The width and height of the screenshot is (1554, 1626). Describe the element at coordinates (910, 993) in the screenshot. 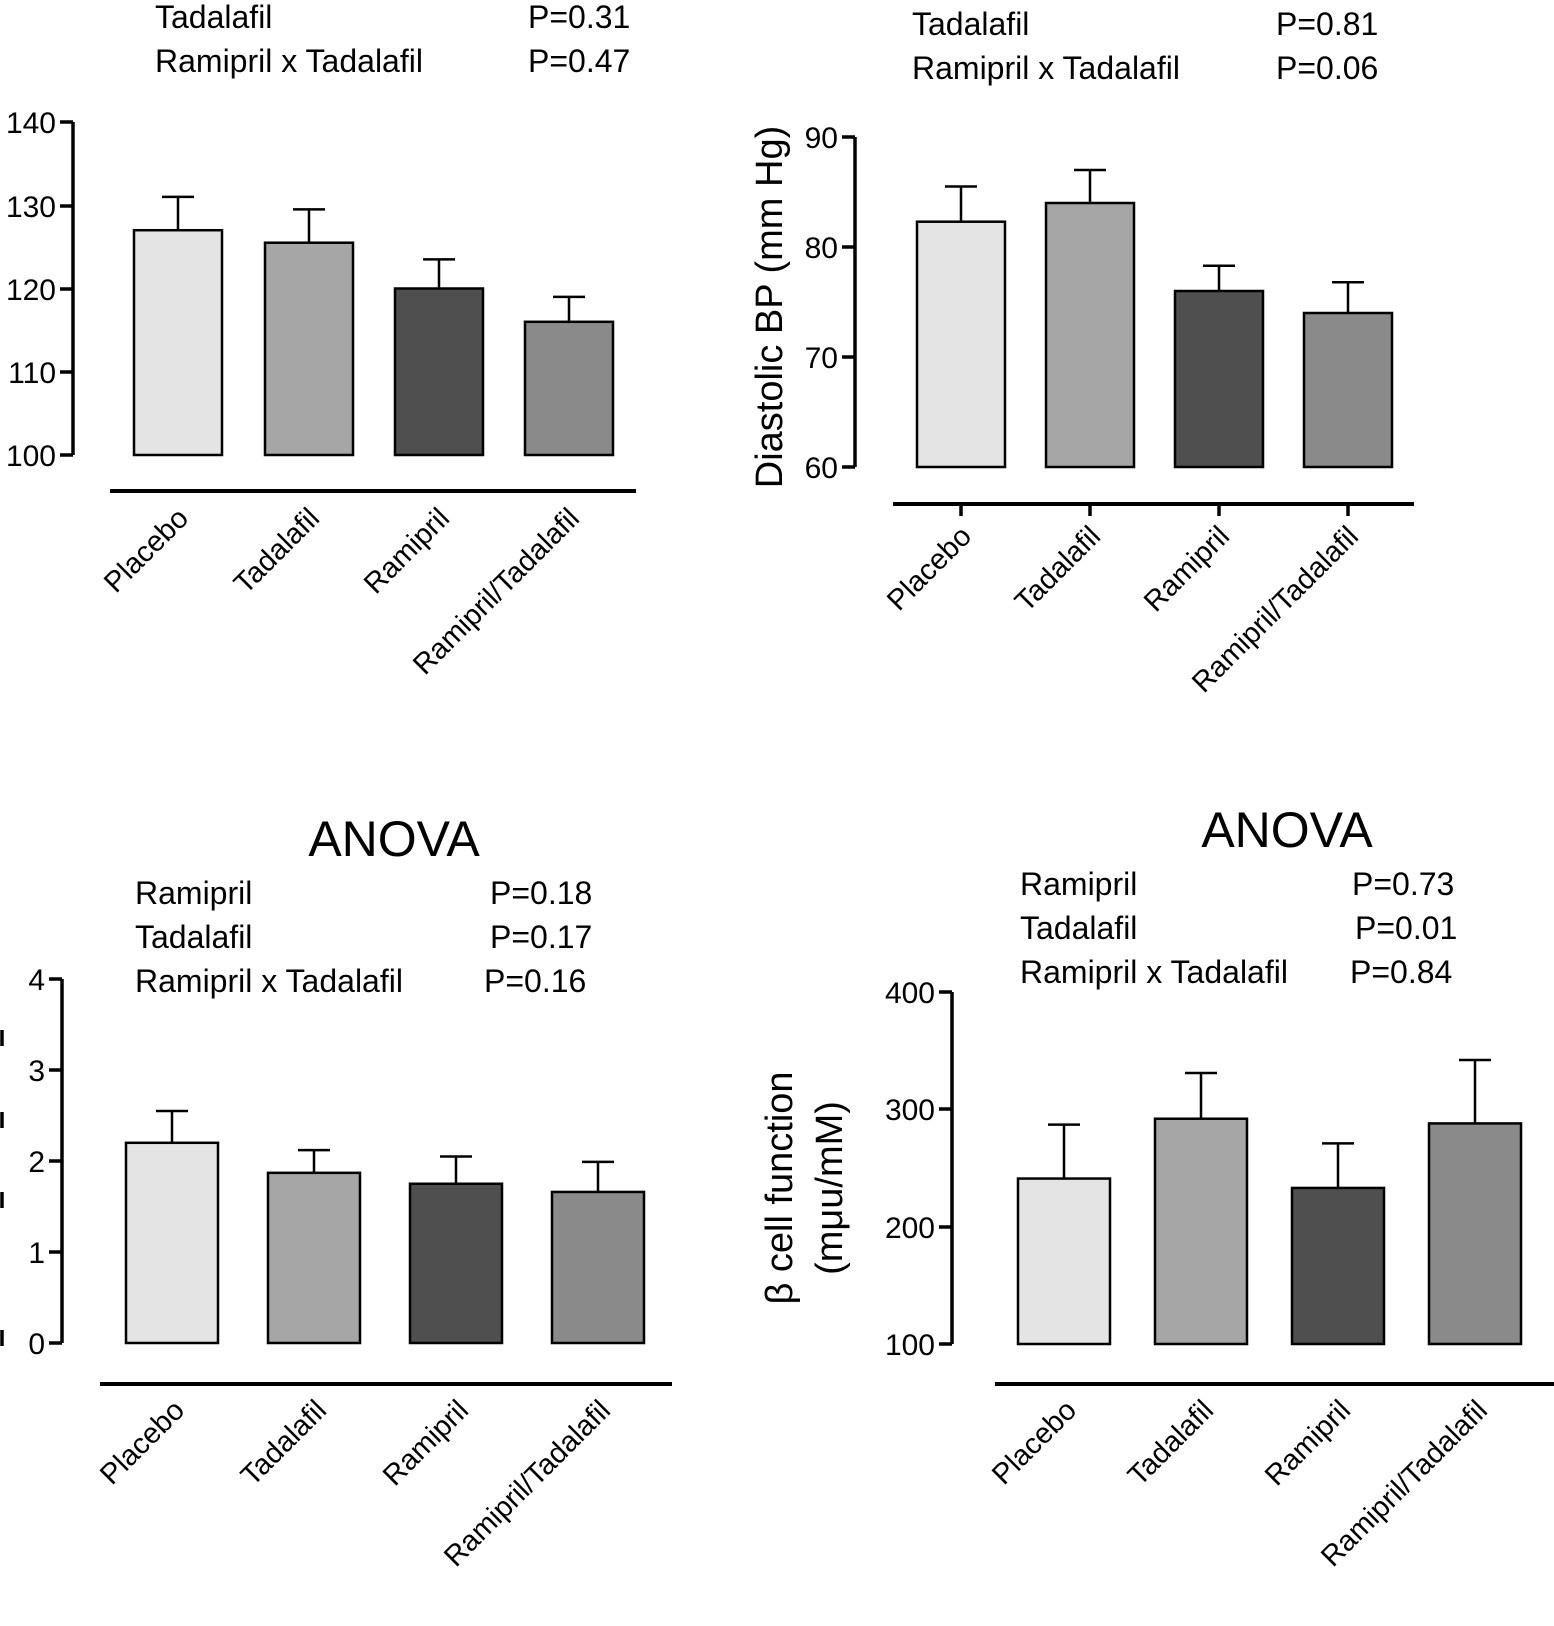

I see `y-tick-label: 400` at that location.